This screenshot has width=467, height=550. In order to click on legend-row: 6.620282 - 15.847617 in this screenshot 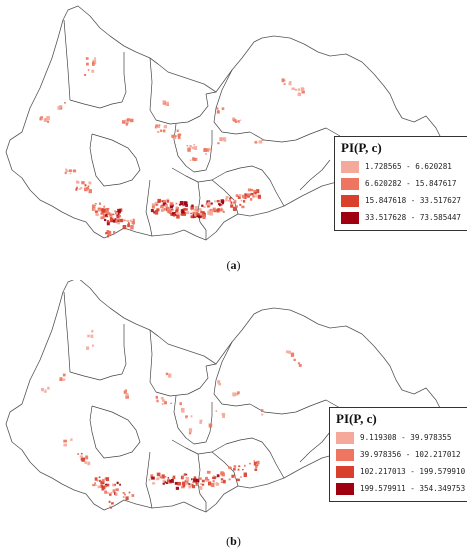, I will do `click(401, 183)`.